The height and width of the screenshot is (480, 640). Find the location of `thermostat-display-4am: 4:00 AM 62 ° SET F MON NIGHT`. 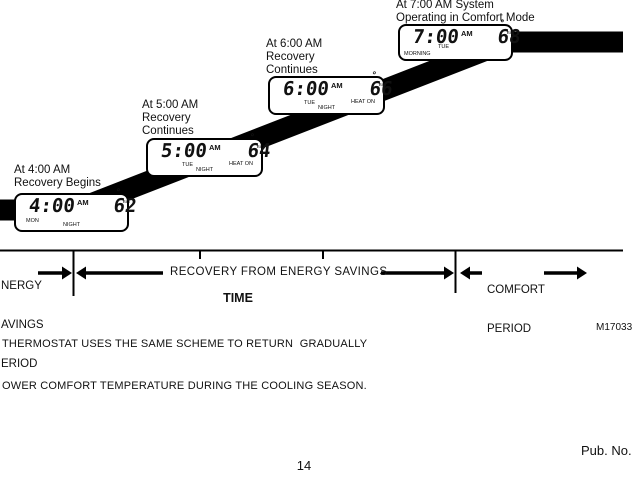

thermostat-display-4am: 4:00 AM 62 ° SET F MON NIGHT is located at coordinates (76, 210).